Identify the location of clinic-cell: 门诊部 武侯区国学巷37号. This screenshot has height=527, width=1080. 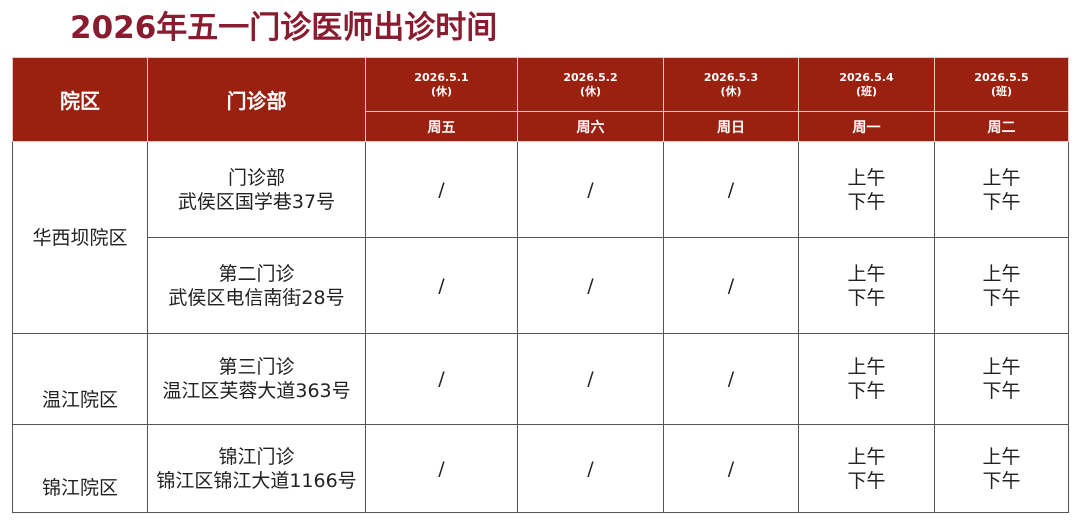
(256, 189).